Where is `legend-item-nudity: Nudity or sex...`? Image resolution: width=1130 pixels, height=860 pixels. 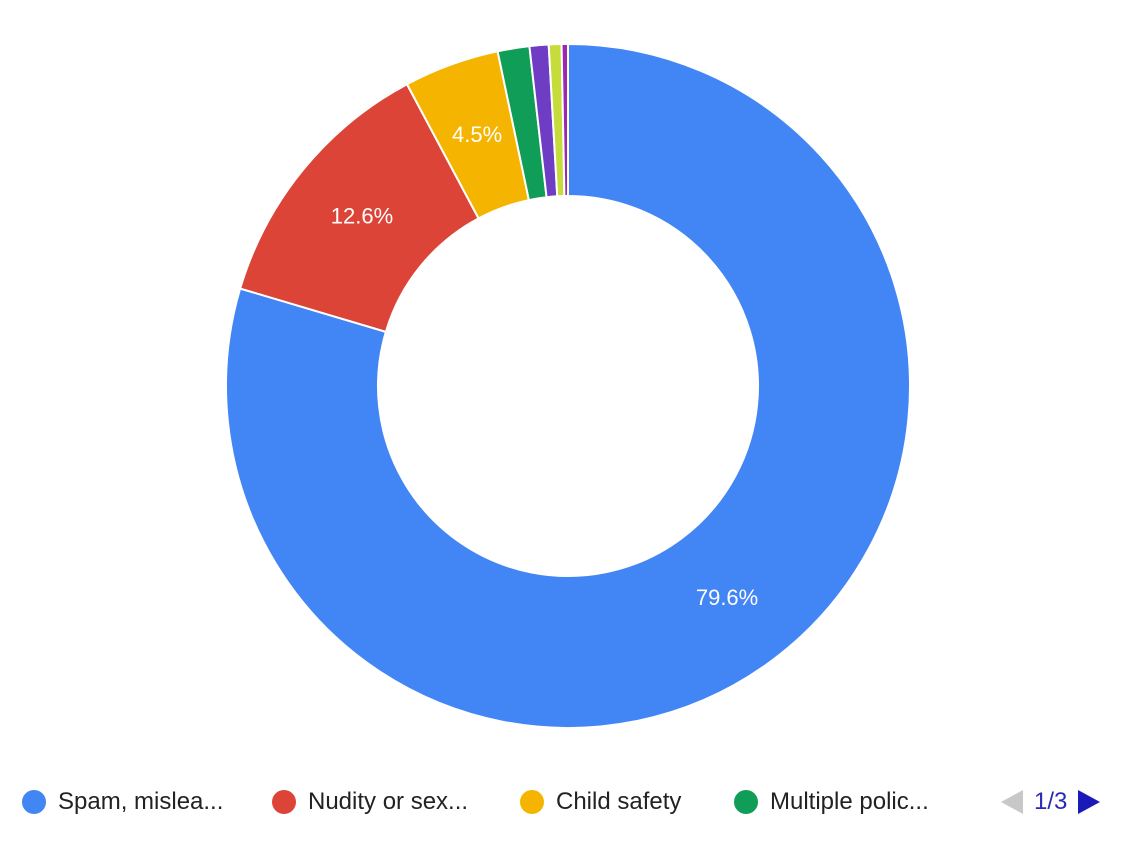
legend-item-nudity: Nudity or sex... is located at coordinates (370, 802).